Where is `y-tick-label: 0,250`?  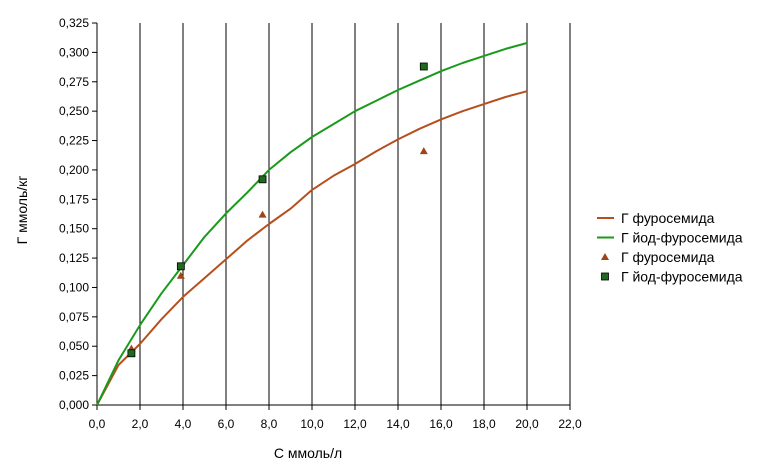 y-tick-label: 0,250 is located at coordinates (74, 111).